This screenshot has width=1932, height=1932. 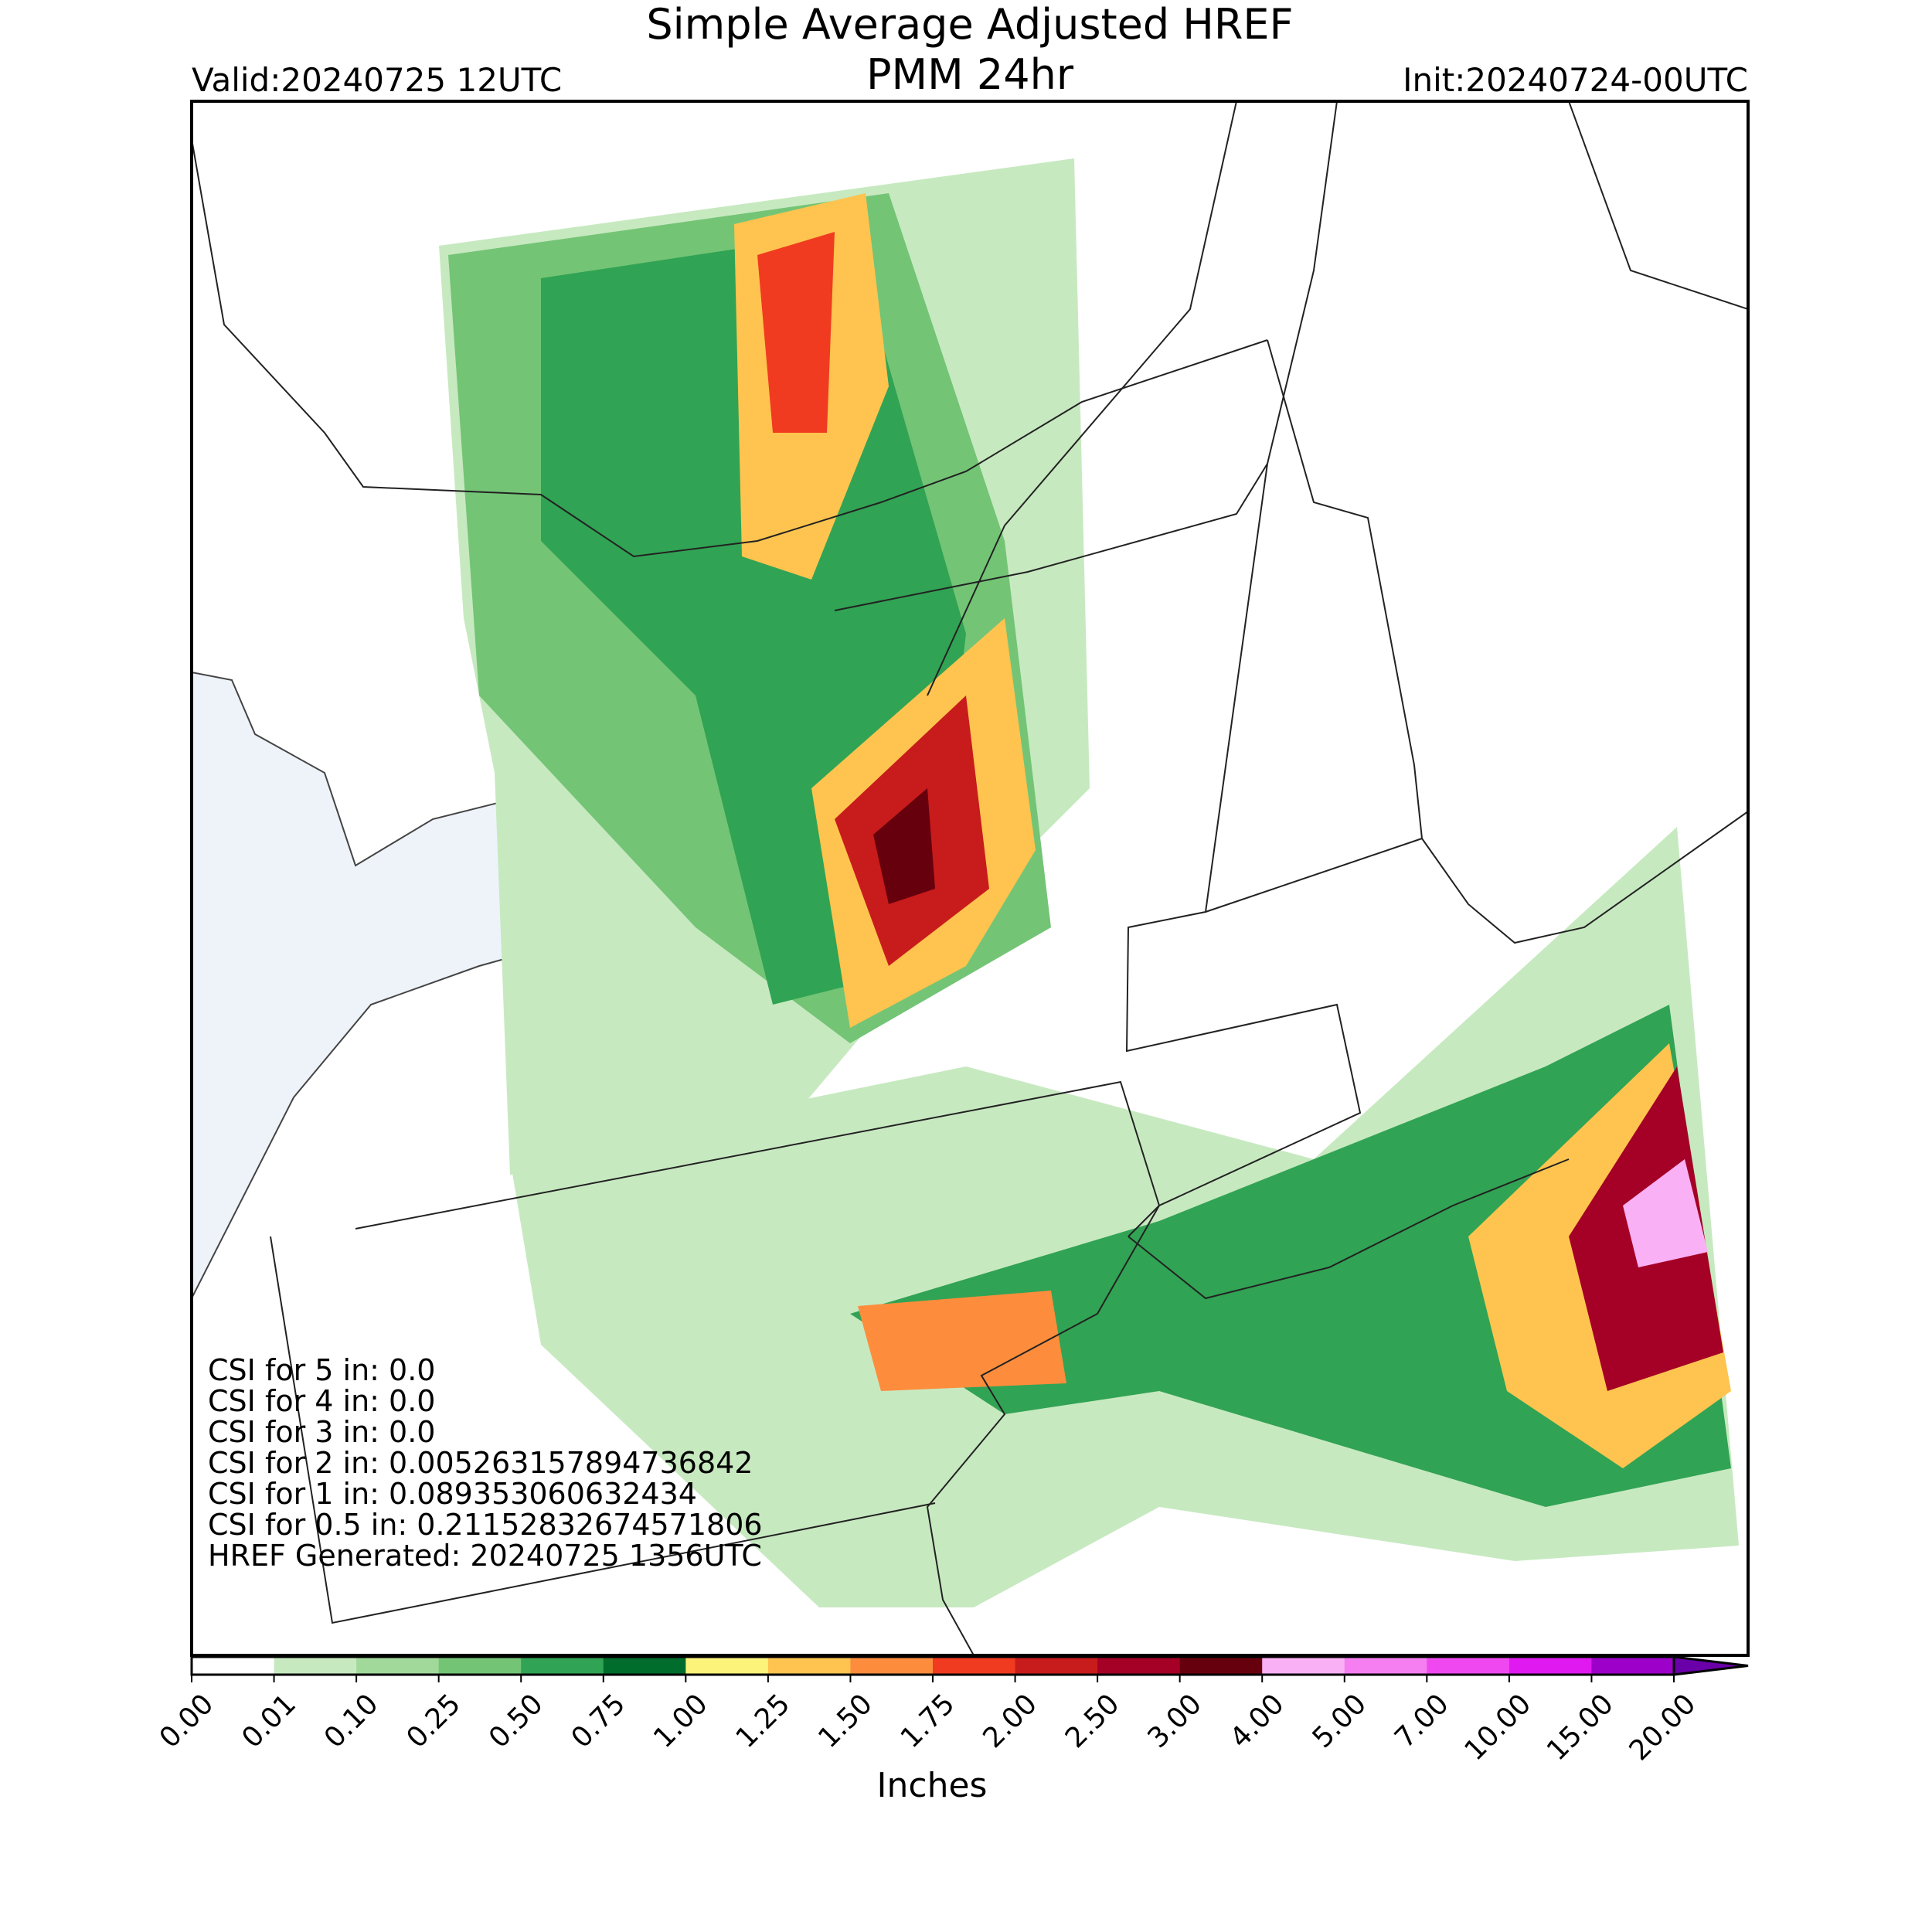 What do you see at coordinates (377, 80) in the screenshot?
I see `valid-time: Valid:20240725 12UTC` at bounding box center [377, 80].